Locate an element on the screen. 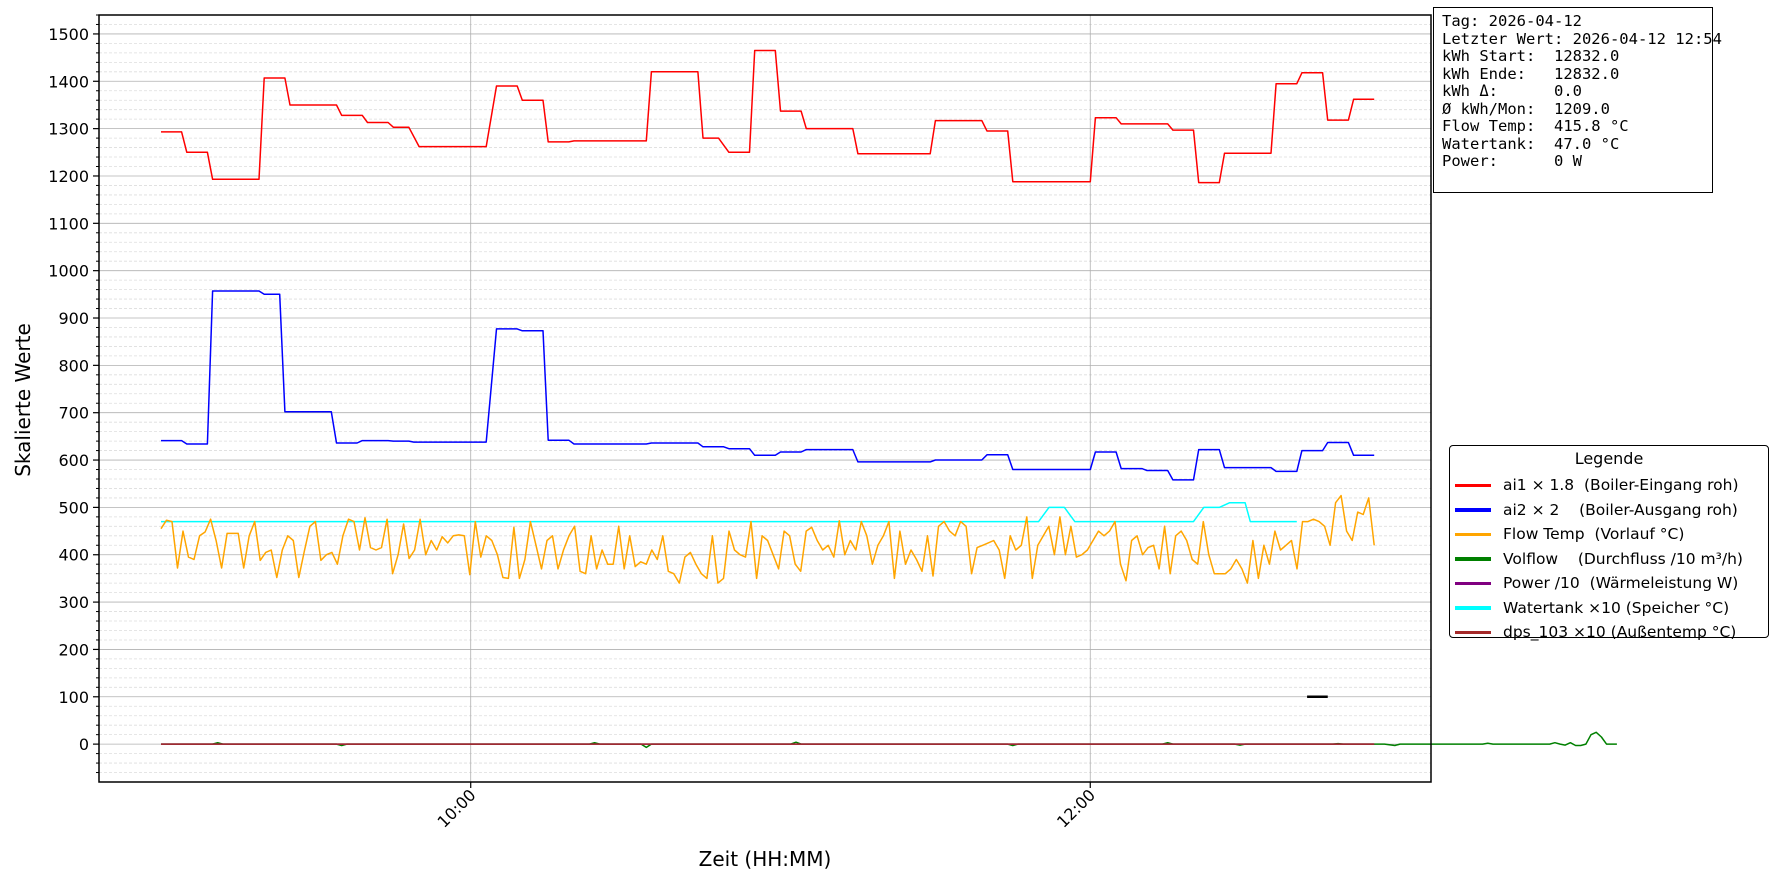 The image size is (1781, 884). info-kwh-start: kWh Start: 12832.0 is located at coordinates (1531, 56).